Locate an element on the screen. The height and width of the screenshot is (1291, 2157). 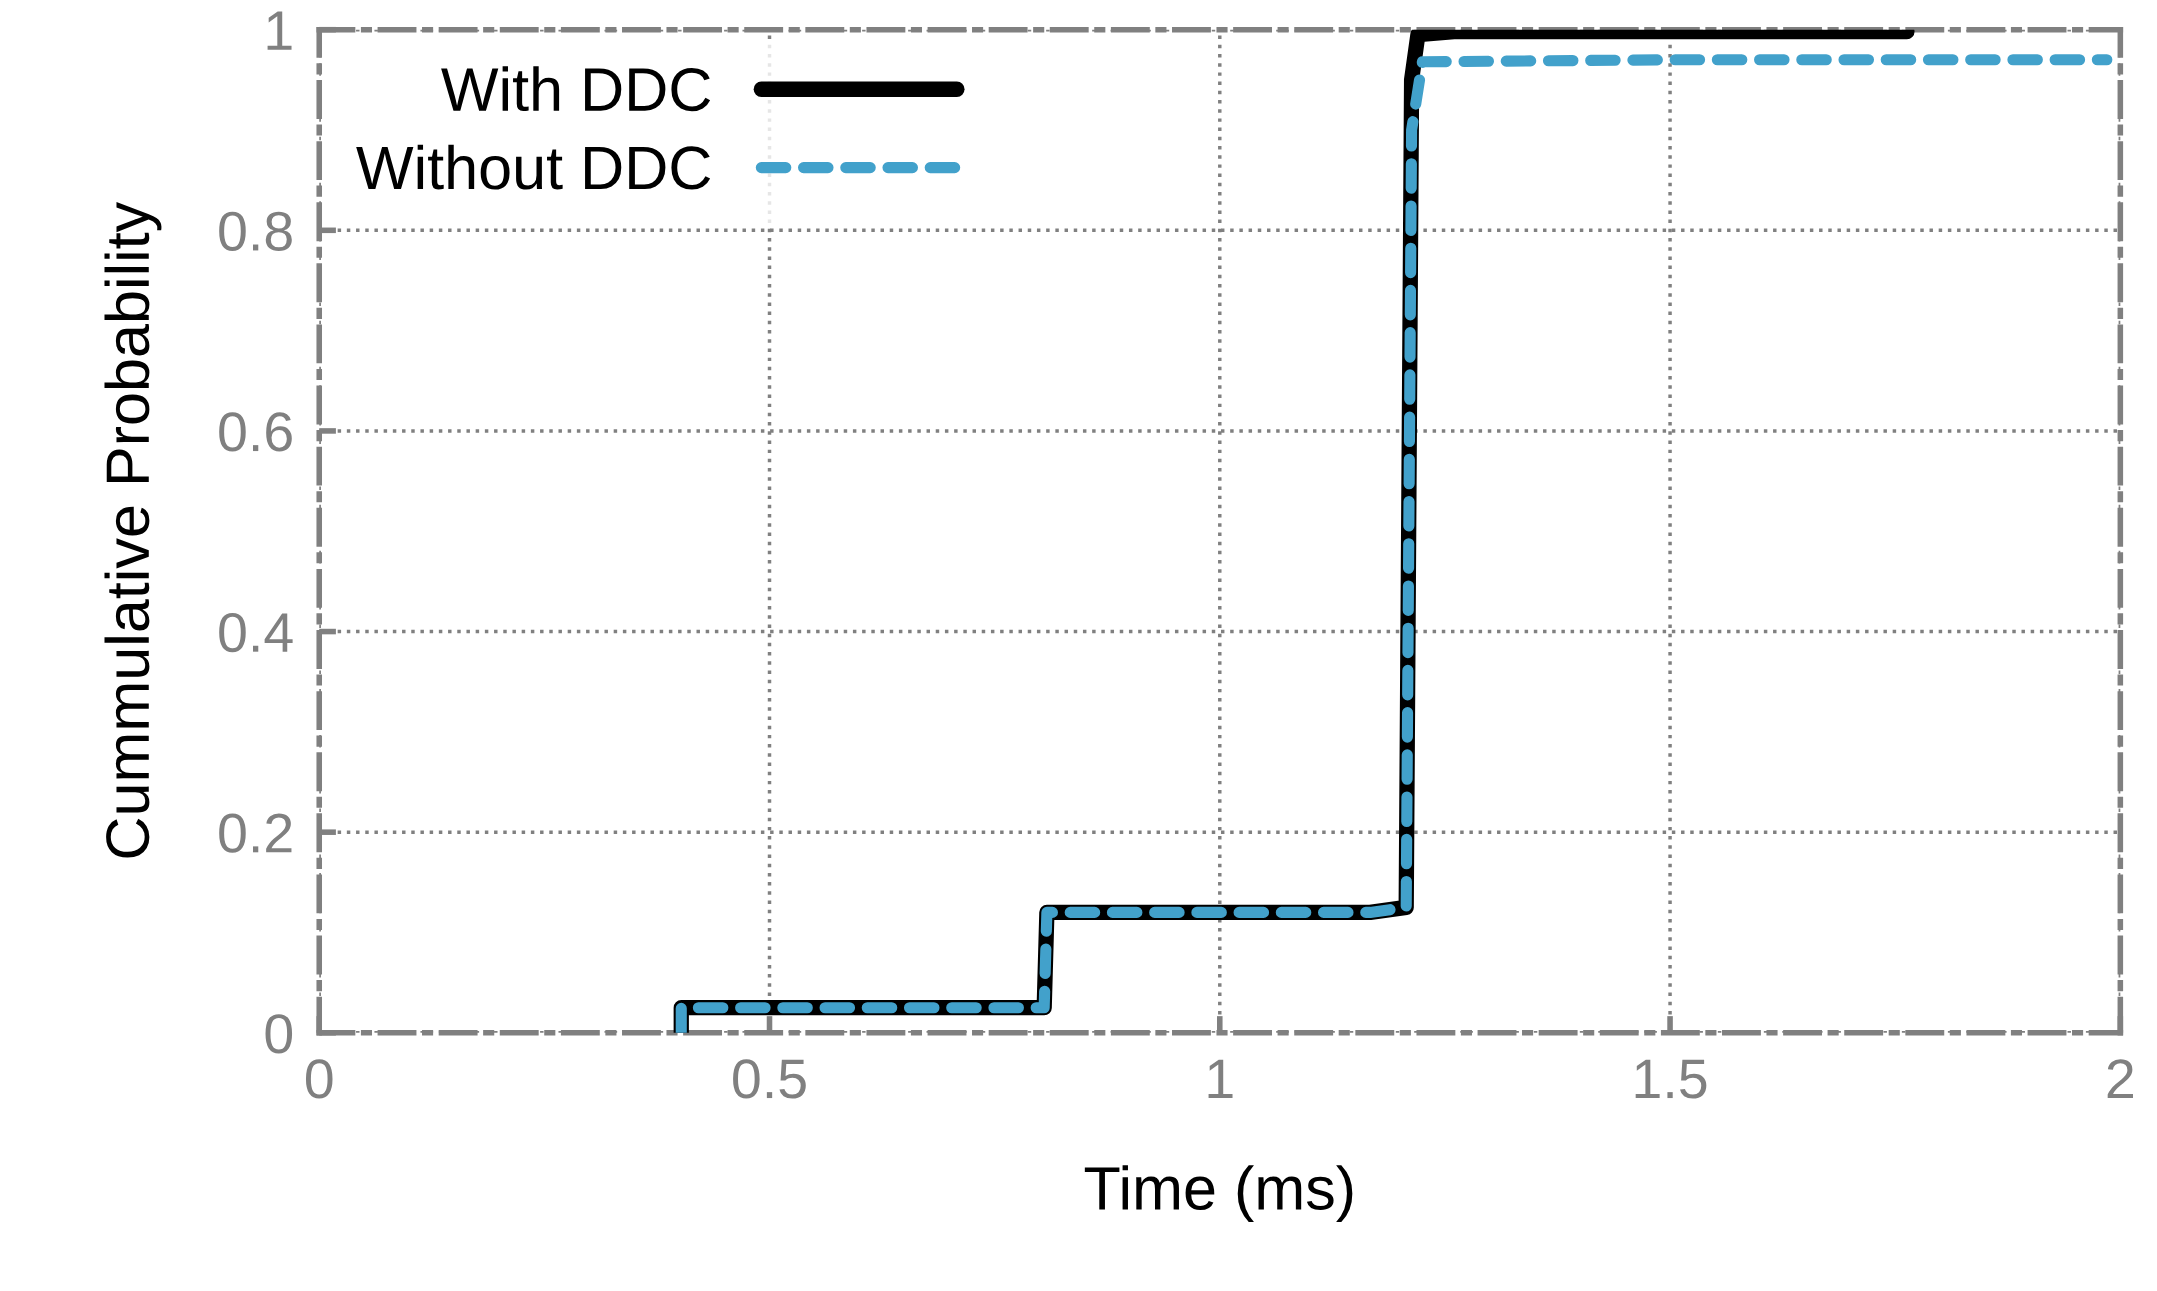
x-axis-title: Time (ms) is located at coordinates (1218, 1194).